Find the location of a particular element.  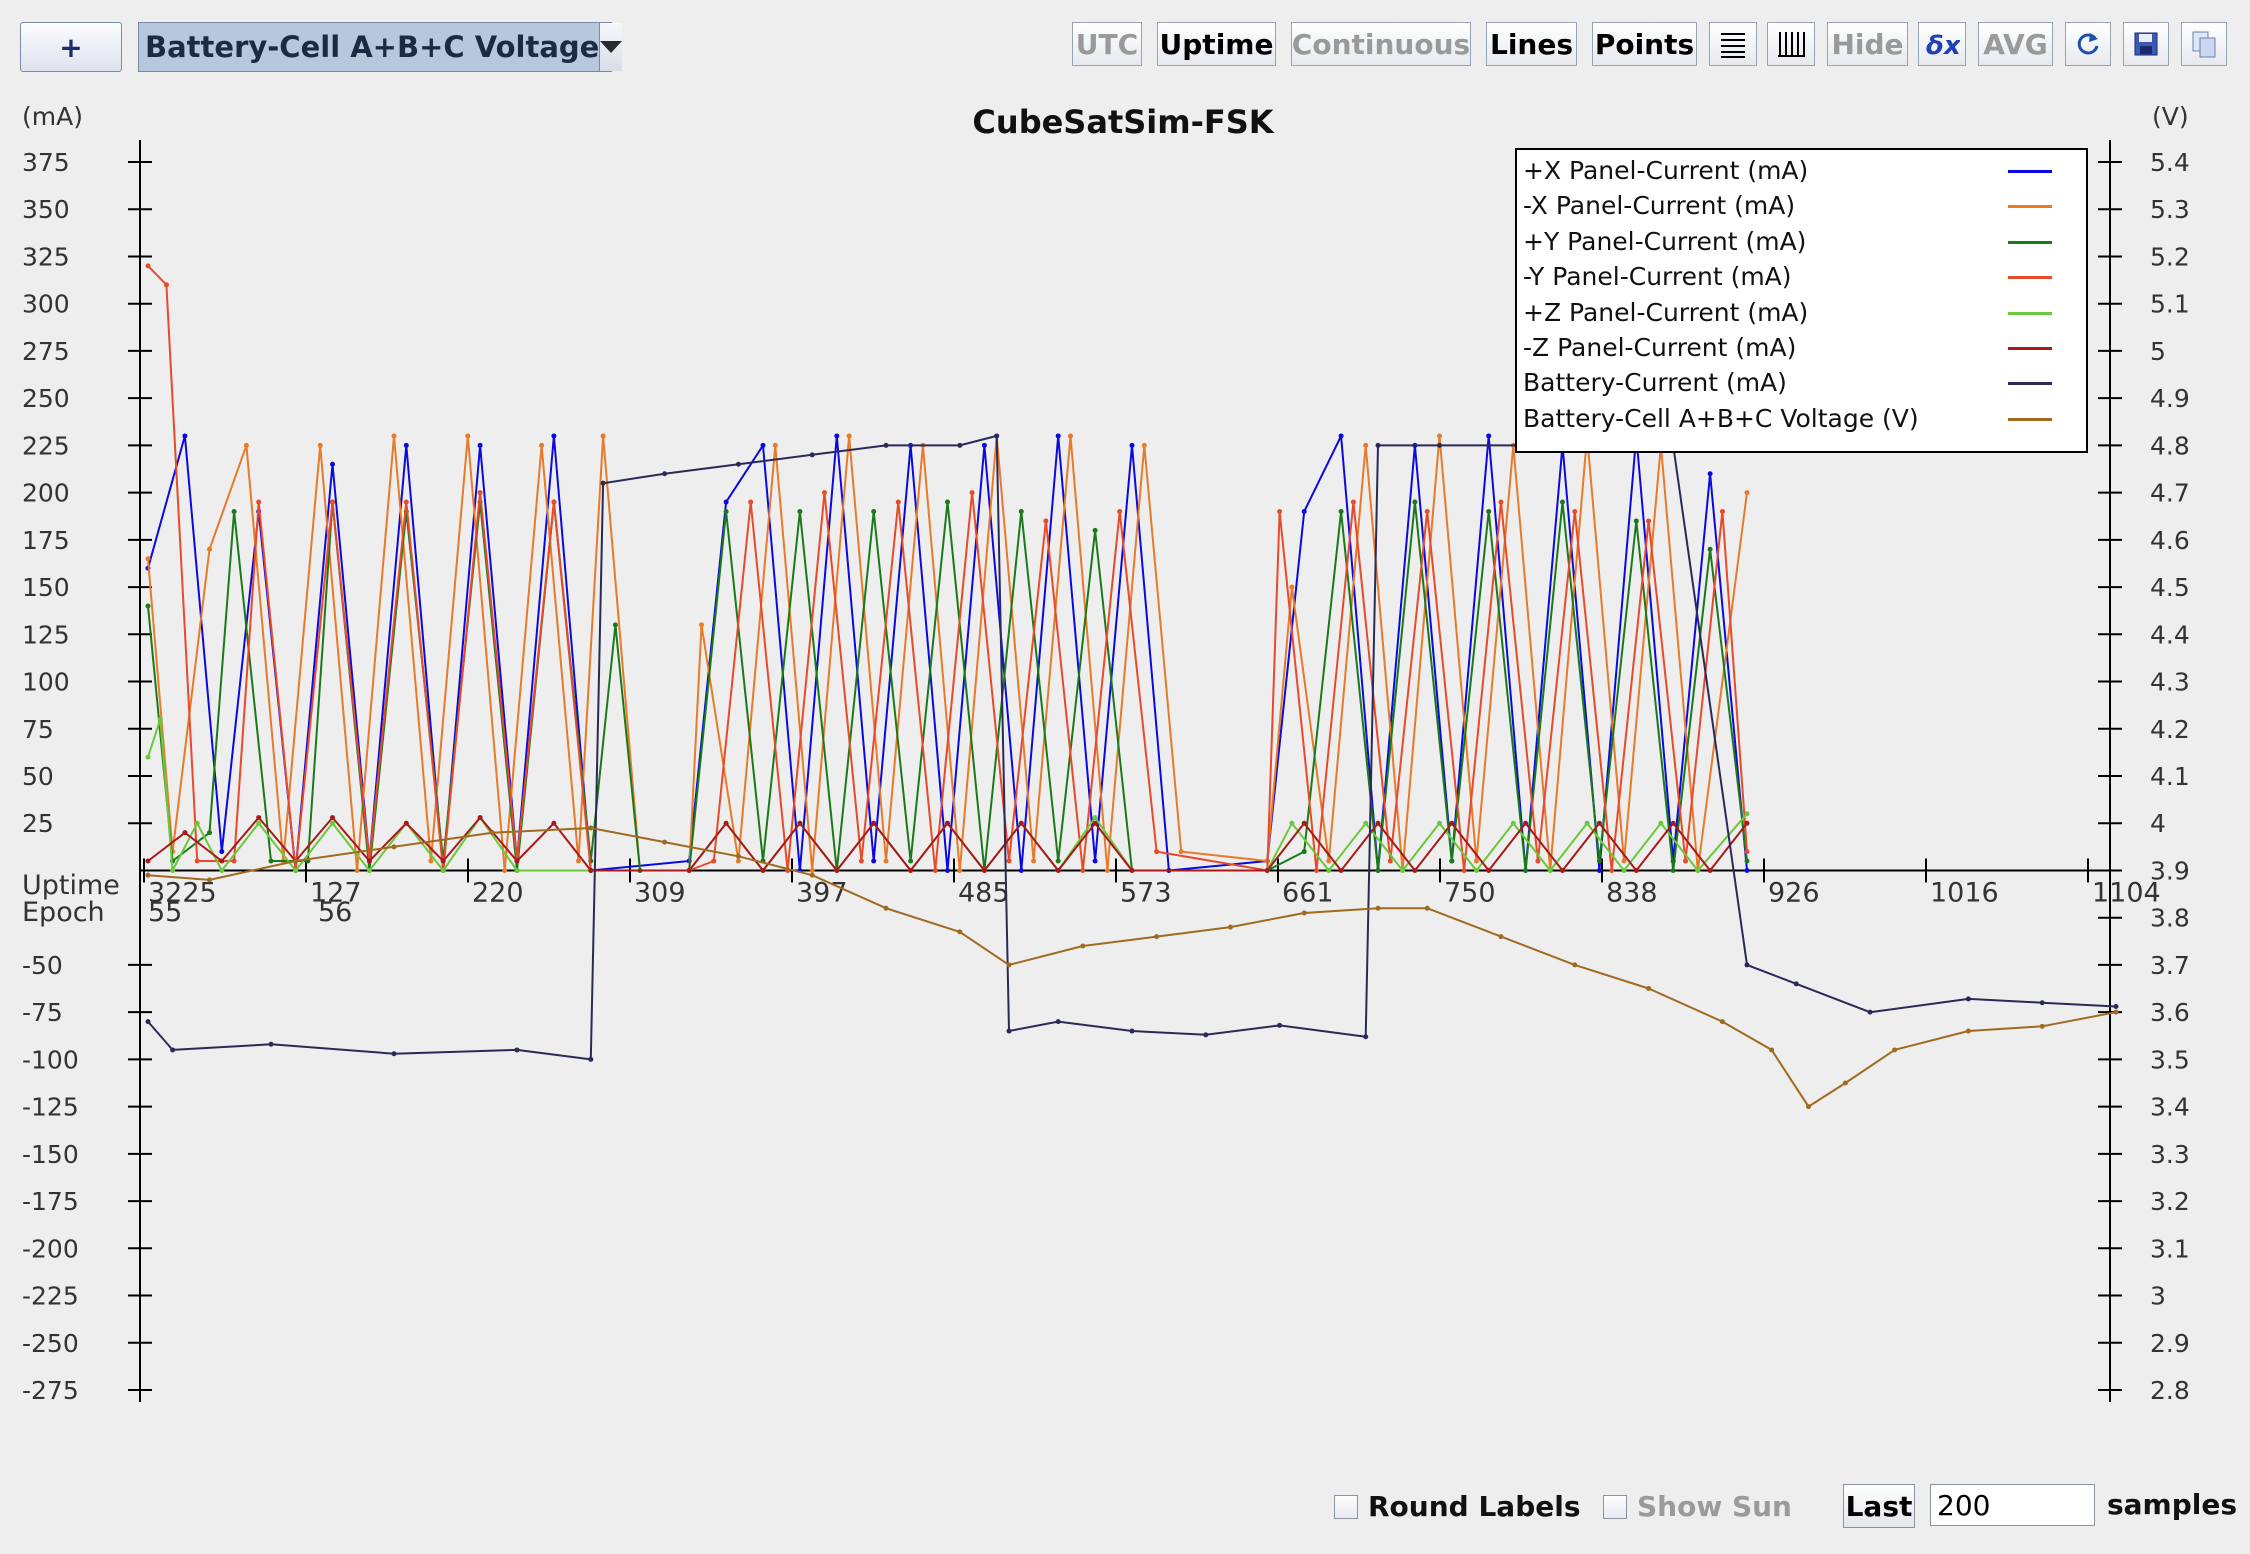

y-tick-label: 350 is located at coordinates (46, 209).